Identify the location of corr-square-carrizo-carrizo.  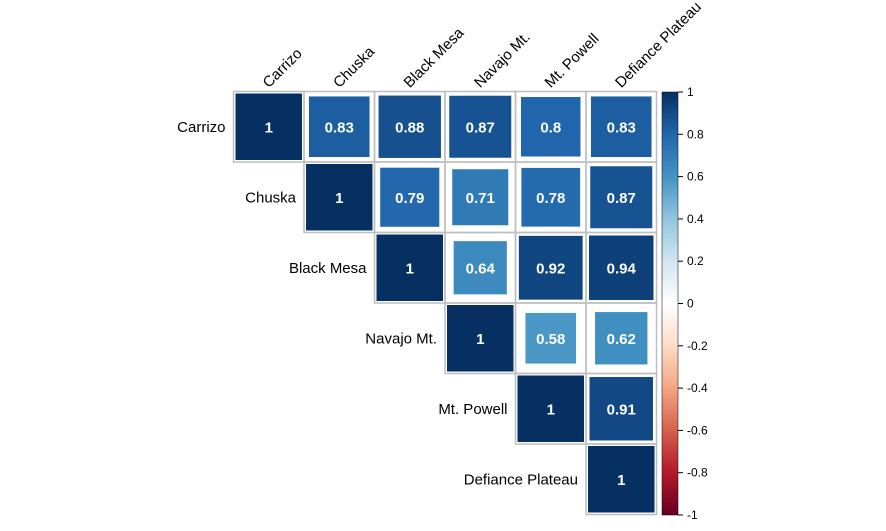
(268, 126).